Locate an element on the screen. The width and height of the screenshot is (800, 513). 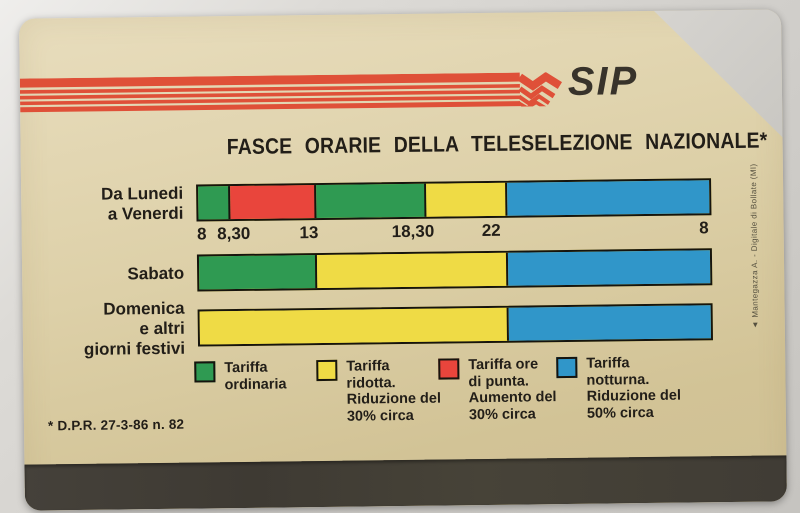
legend-label: Tariffa ordinaria is located at coordinates (255, 376).